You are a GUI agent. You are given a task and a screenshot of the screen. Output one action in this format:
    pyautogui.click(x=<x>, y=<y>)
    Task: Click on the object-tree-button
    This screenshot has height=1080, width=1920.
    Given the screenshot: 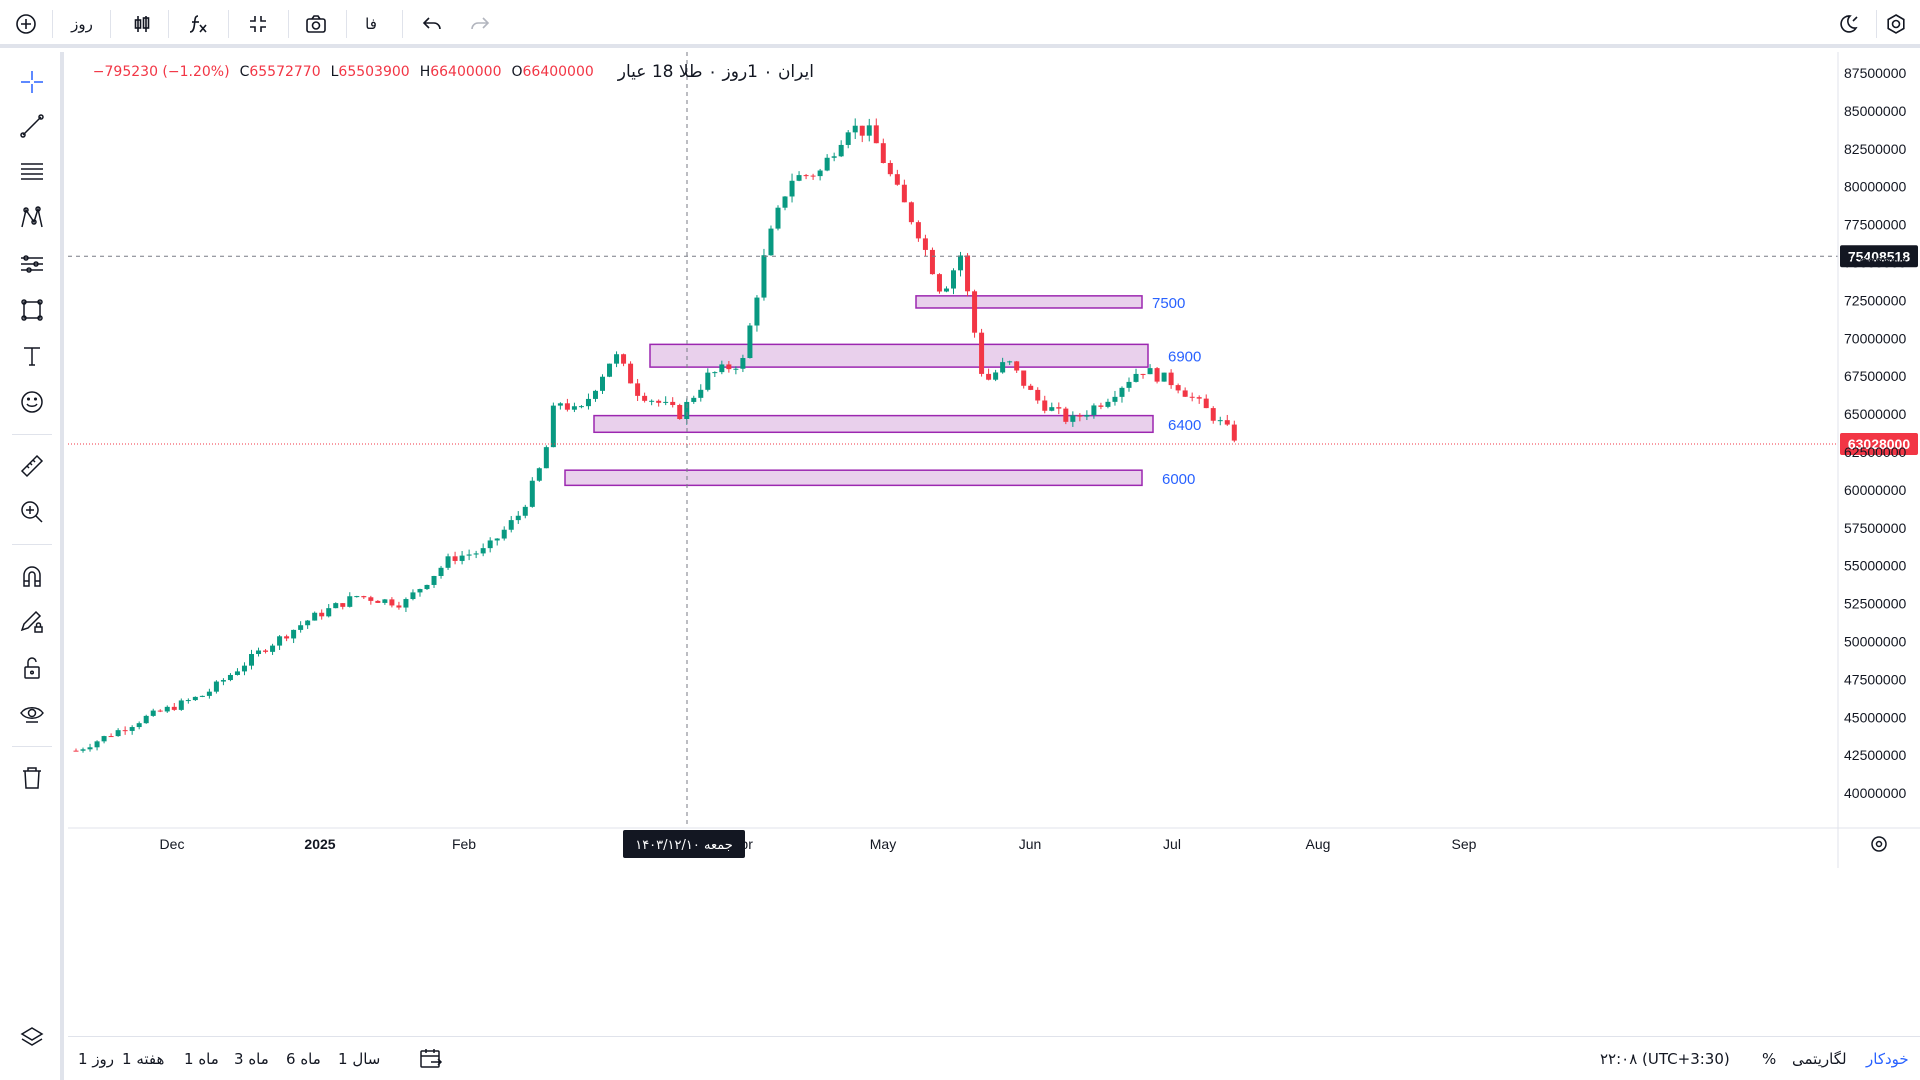 What is the action you would take?
    pyautogui.click(x=32, y=1038)
    